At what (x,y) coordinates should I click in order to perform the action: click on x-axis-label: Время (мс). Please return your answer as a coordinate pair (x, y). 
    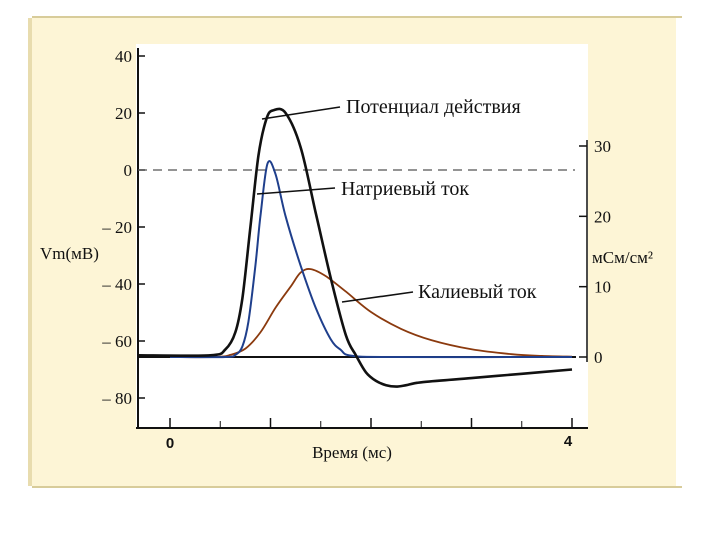
    Looking at the image, I should click on (352, 452).